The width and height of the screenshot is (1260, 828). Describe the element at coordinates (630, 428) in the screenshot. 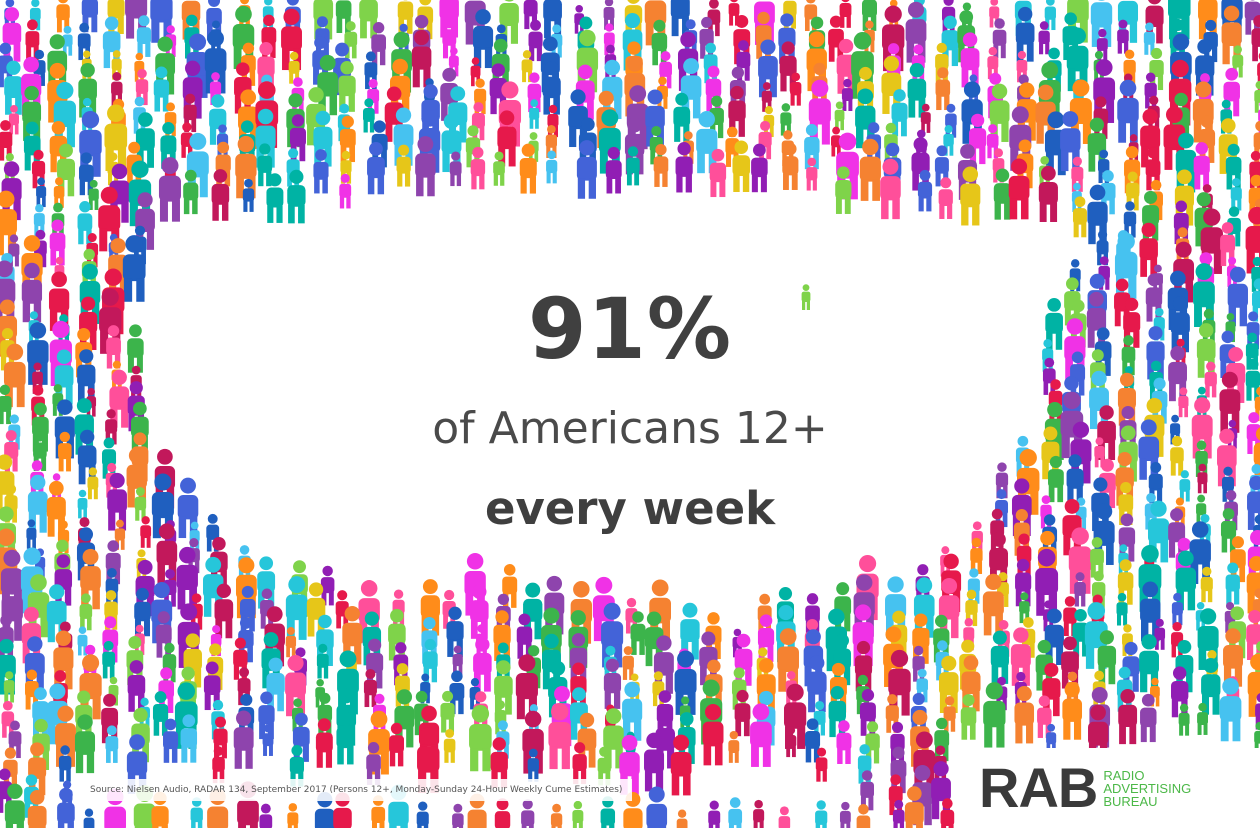

I see `stat-description: of Americans 12+` at that location.